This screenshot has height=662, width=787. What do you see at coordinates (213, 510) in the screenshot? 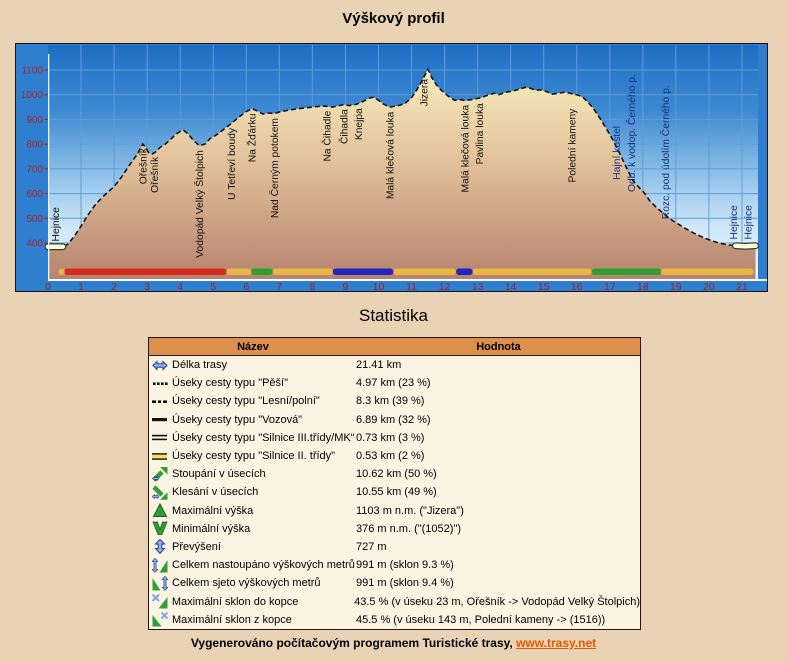
I see `row-name: Maximální výška` at bounding box center [213, 510].